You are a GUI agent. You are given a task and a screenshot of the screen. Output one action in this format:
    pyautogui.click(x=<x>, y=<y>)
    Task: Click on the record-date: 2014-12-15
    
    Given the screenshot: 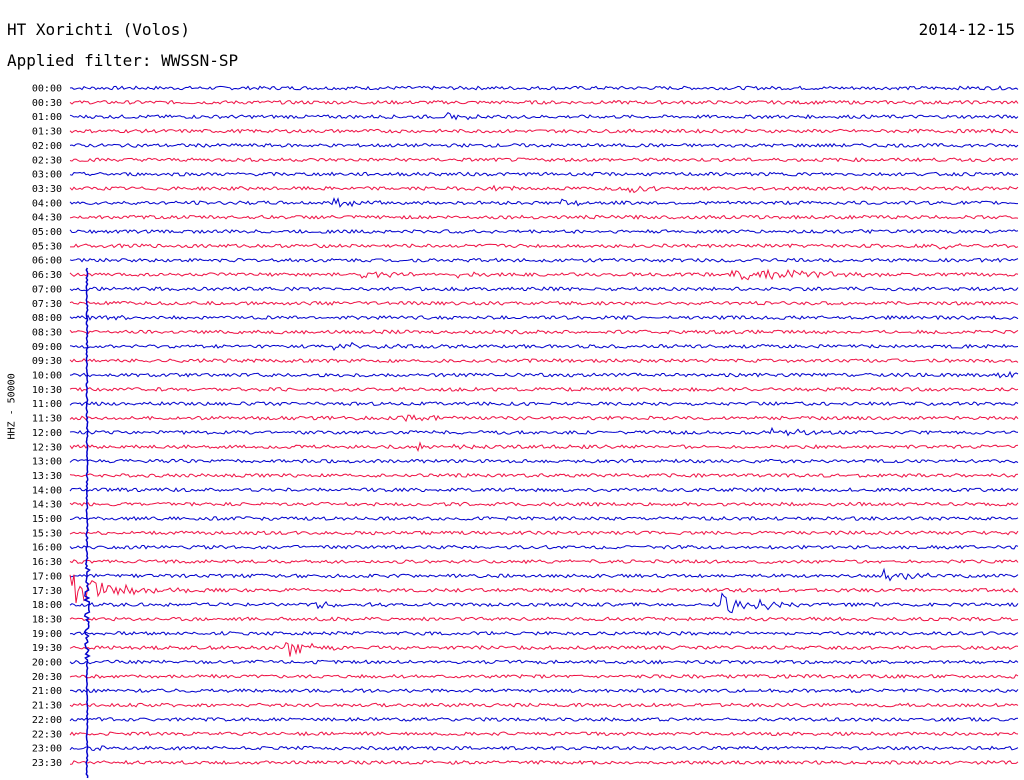 What is the action you would take?
    pyautogui.click(x=966, y=29)
    